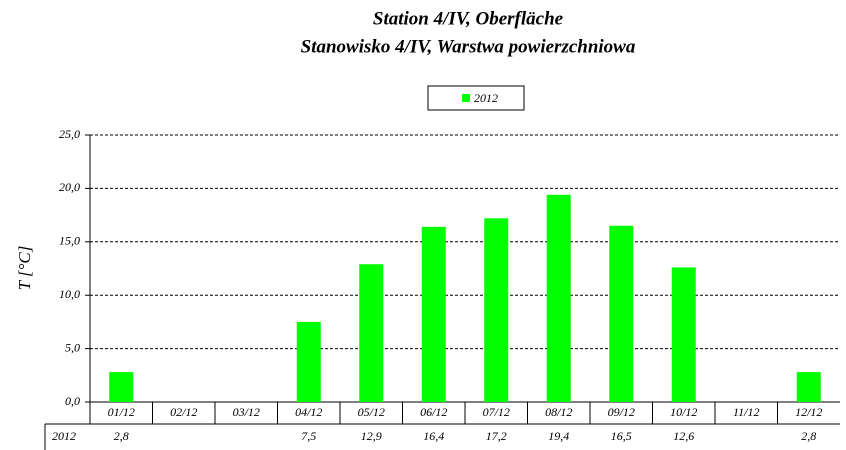  I want to click on x-tick-label: 03/12, so click(246, 412).